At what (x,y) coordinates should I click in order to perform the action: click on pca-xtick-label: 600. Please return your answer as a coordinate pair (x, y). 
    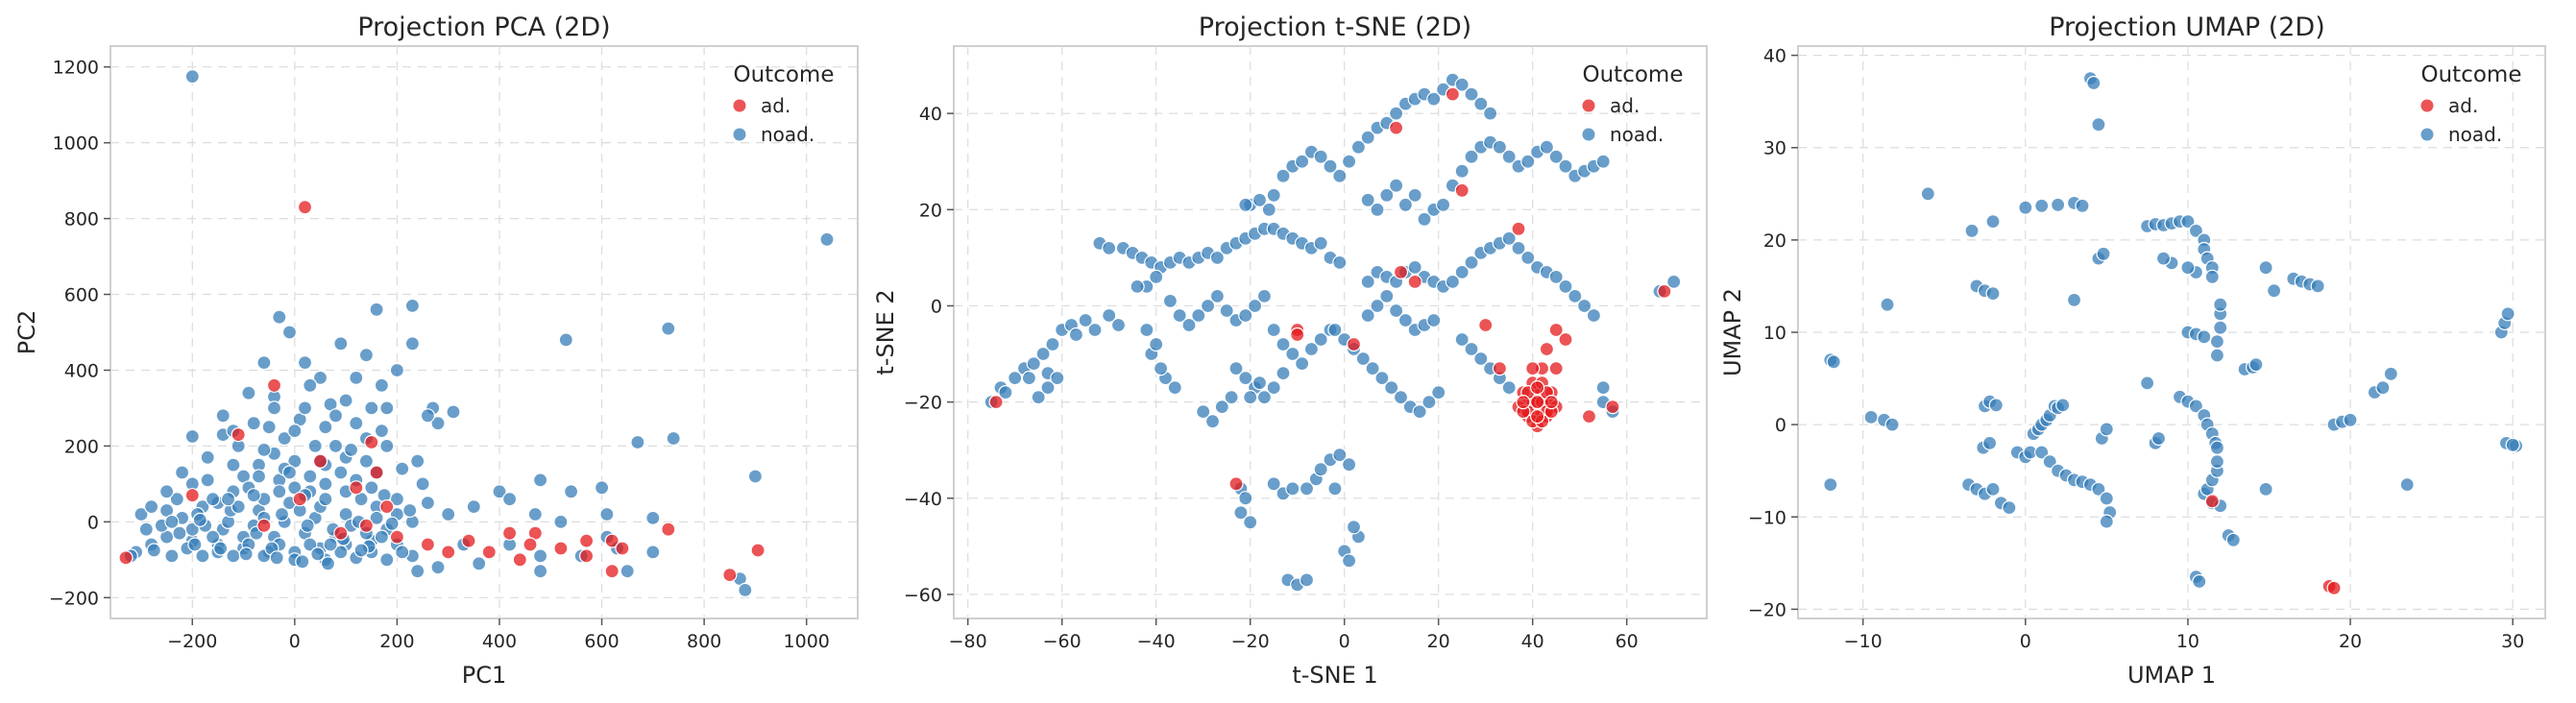
    Looking at the image, I should click on (601, 641).